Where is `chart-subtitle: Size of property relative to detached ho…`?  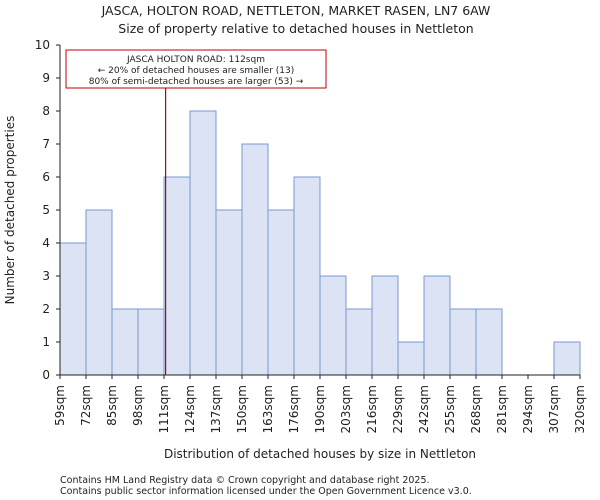
chart-subtitle: Size of property relative to detached ho… is located at coordinates (295, 28).